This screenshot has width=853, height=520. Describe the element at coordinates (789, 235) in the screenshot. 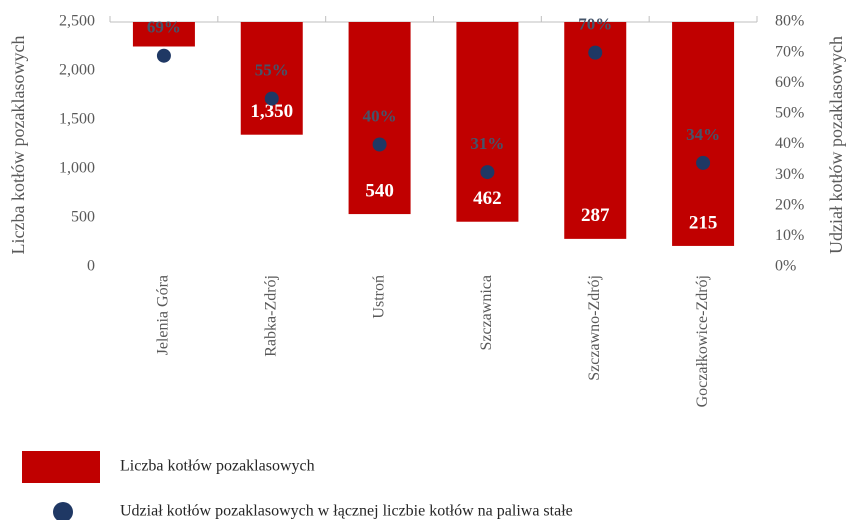

I see `y2-tick-label: 10%` at that location.